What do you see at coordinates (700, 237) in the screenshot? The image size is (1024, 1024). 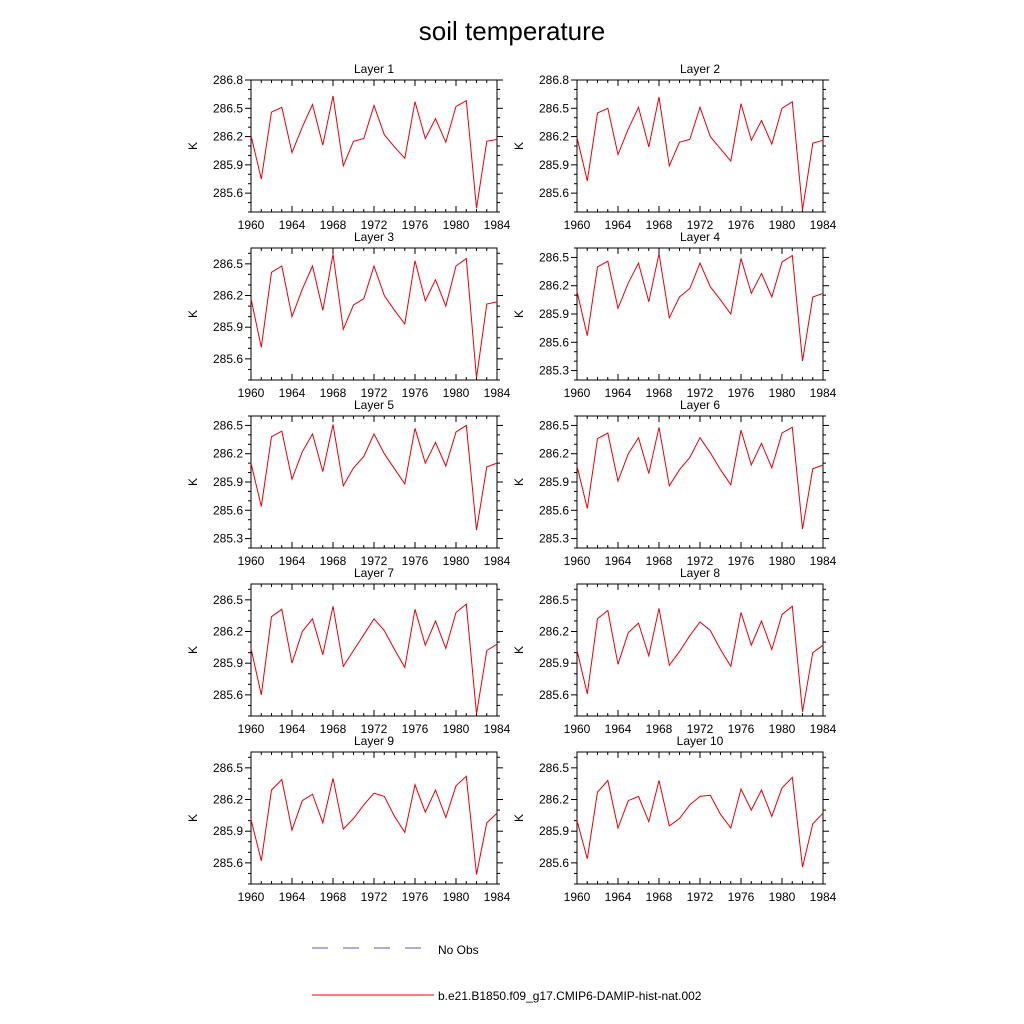 I see `panel-title: Layer 4` at bounding box center [700, 237].